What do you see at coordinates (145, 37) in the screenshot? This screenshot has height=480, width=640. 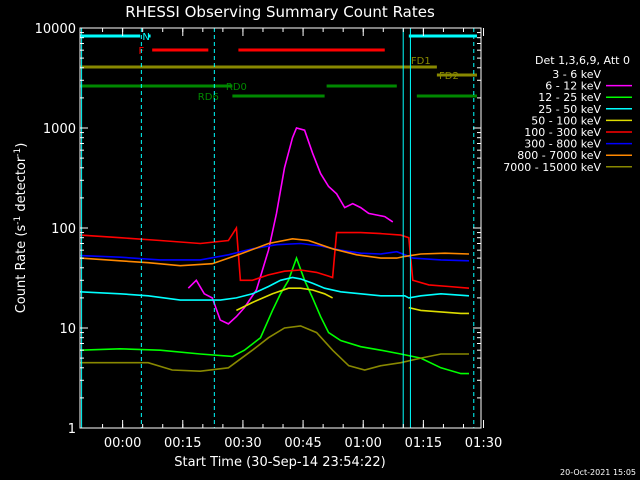 I see `flag-label-n: N` at bounding box center [145, 37].